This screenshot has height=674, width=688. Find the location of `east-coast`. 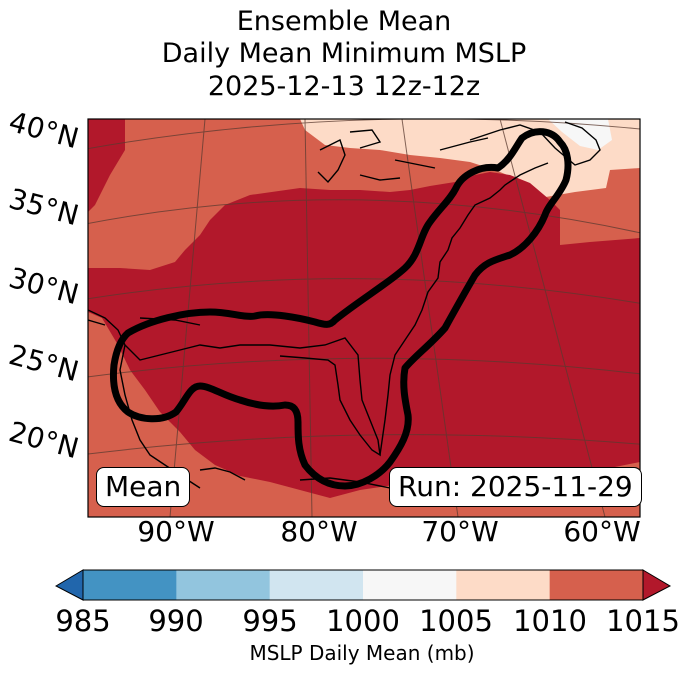

east-coast is located at coordinates (464, 309).